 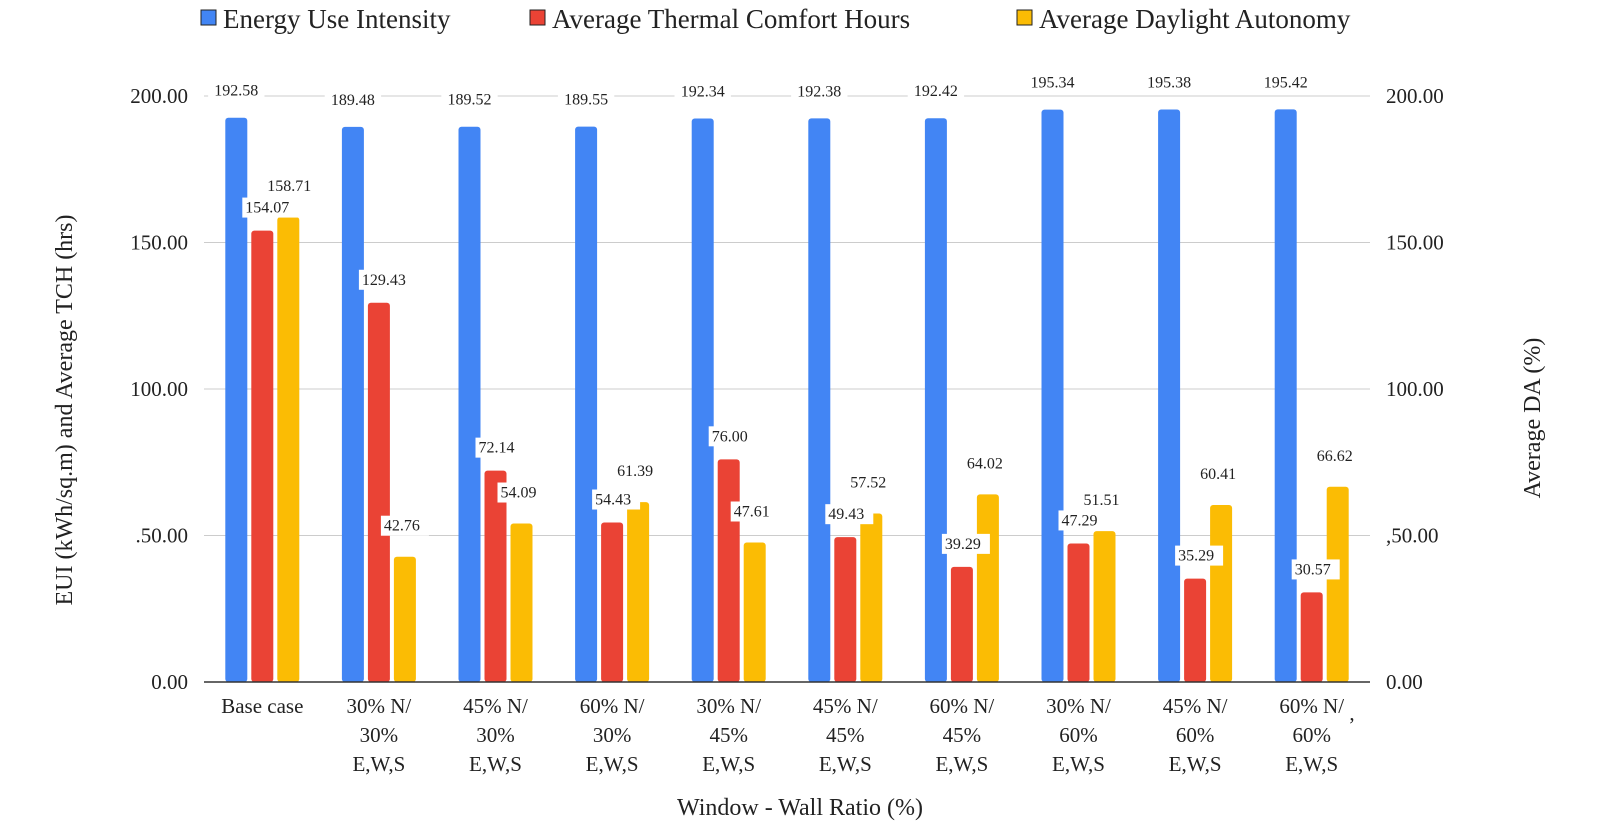 I want to click on data-label: 47.29, so click(x=1080, y=520).